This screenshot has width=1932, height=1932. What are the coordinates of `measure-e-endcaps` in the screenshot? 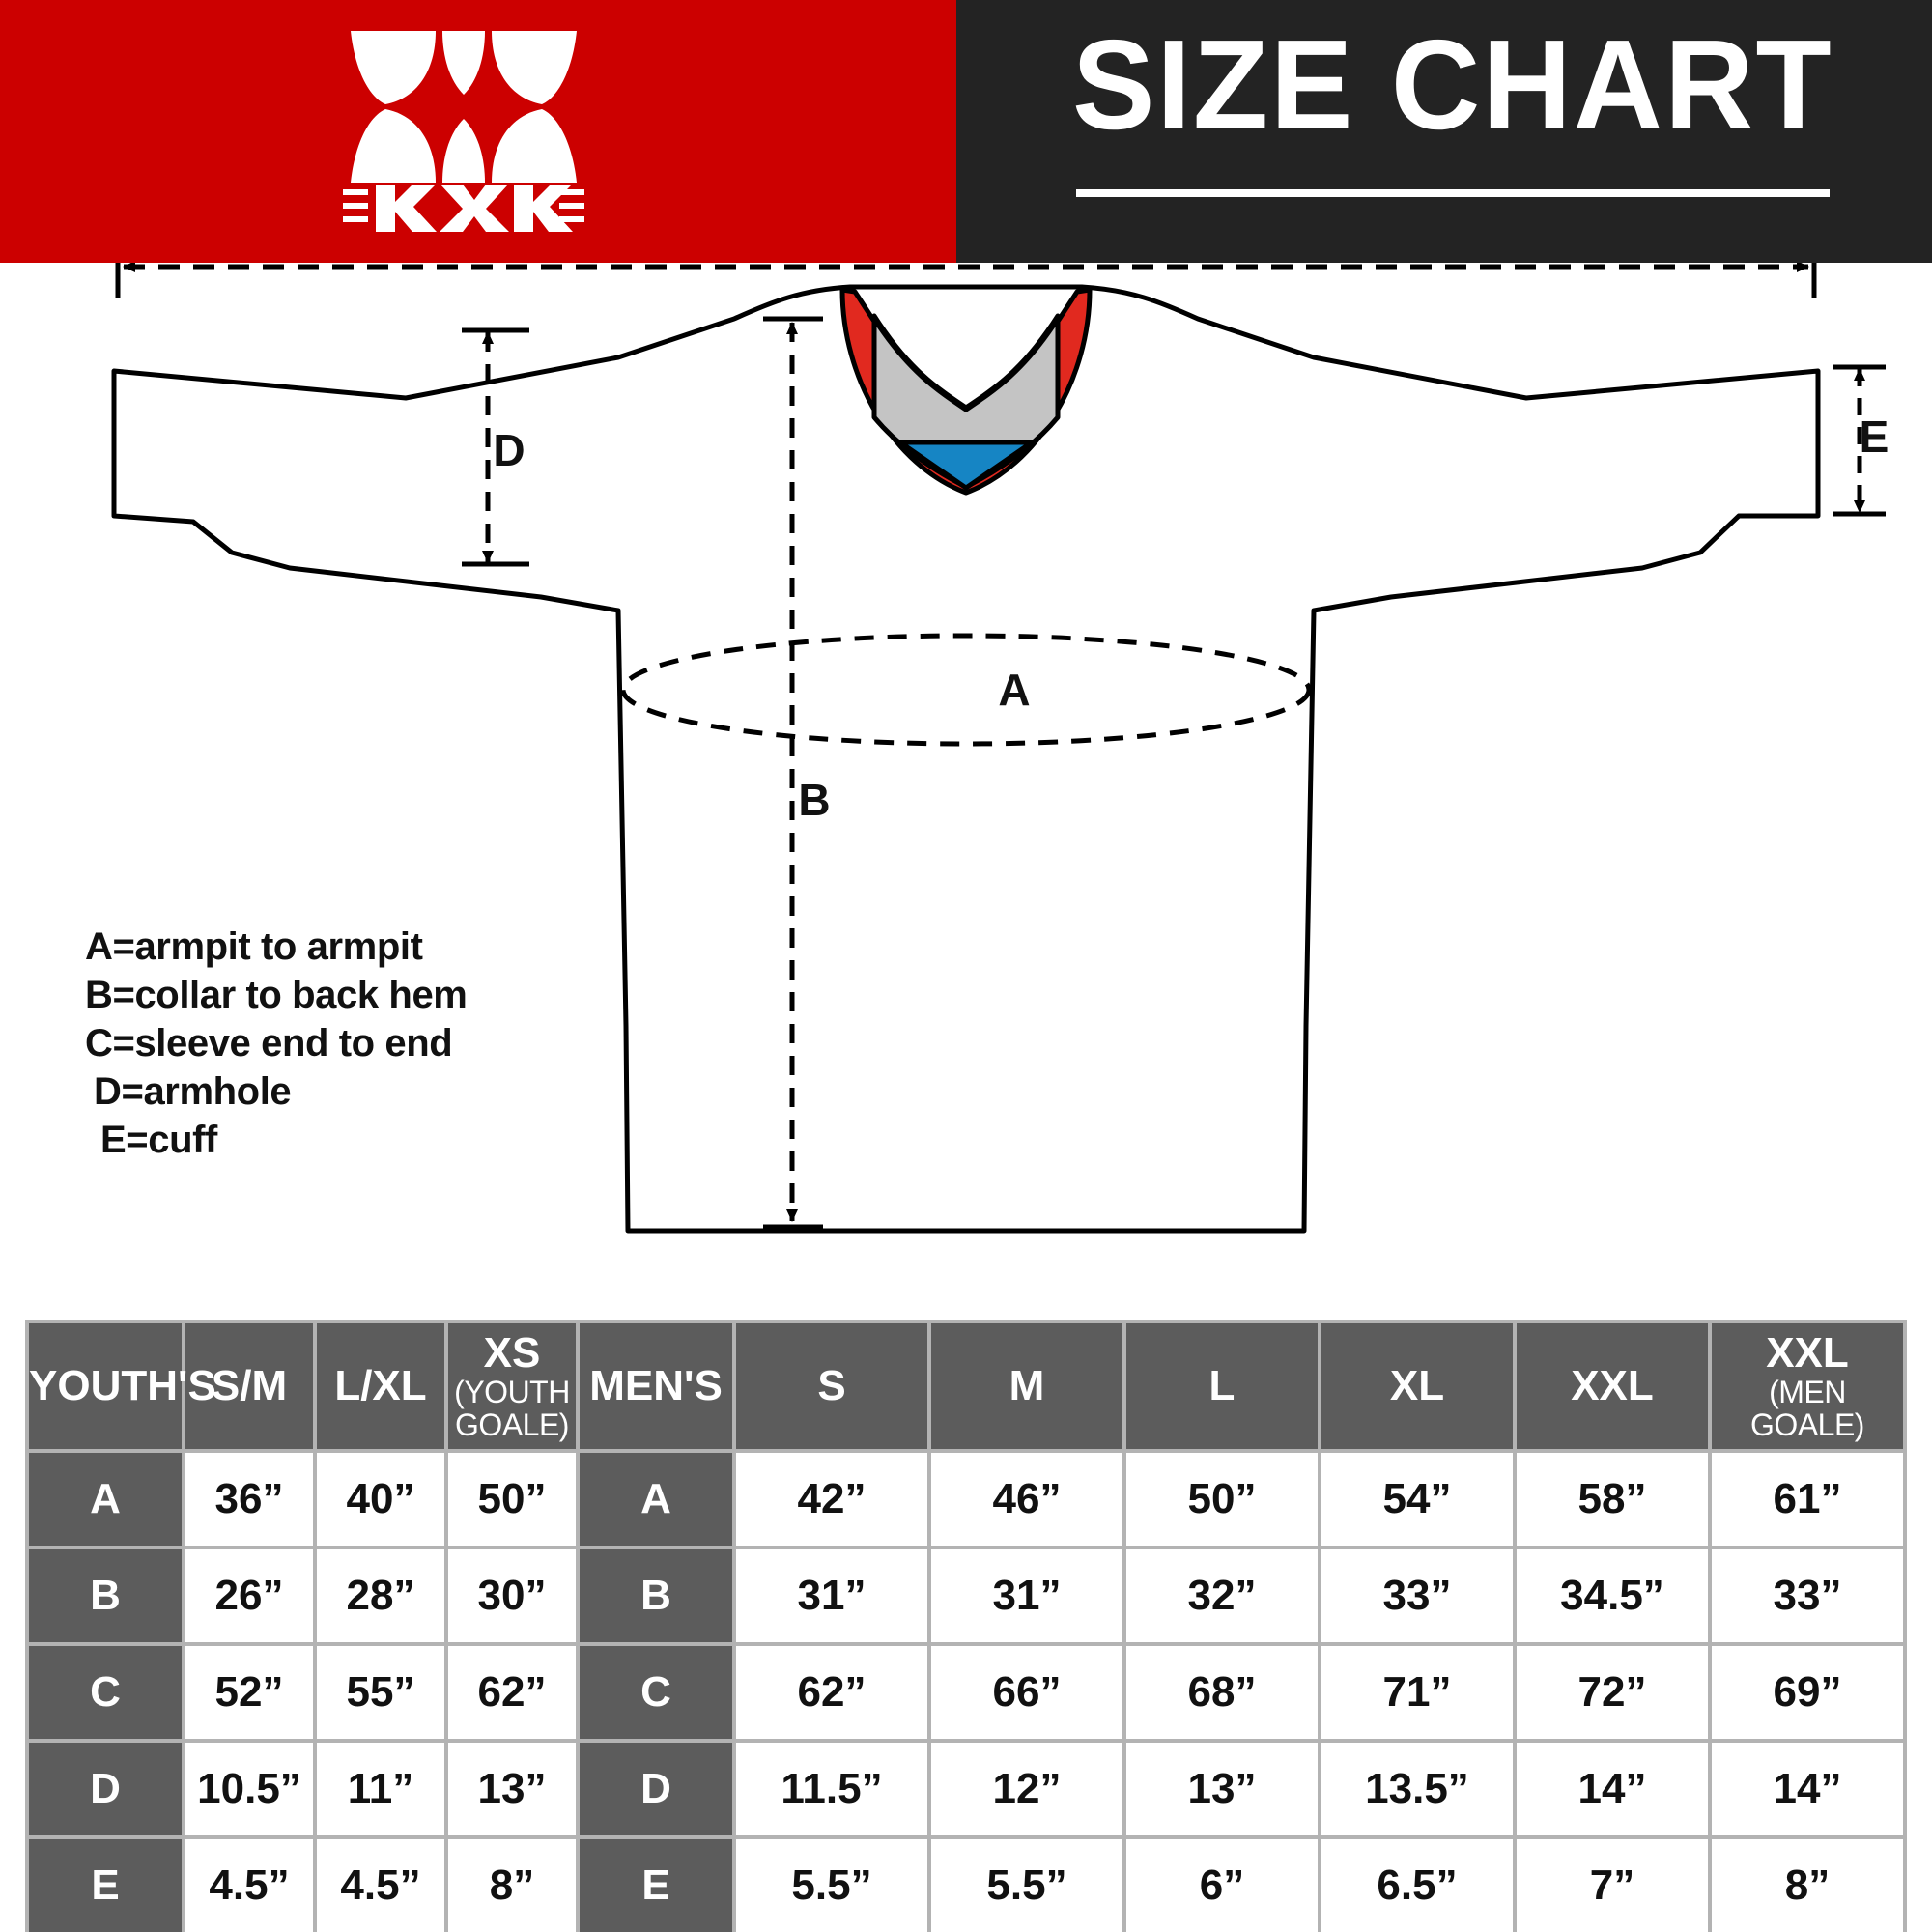 It's located at (1859, 440).